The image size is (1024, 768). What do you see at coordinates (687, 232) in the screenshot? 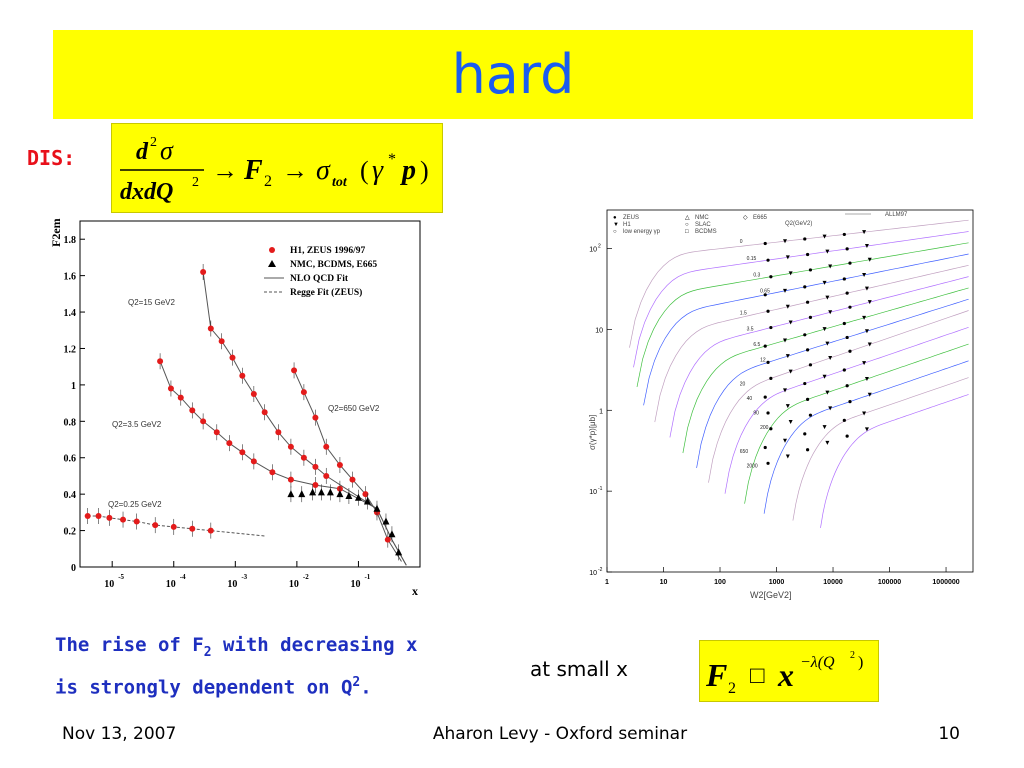
I see `sigma-legend-symbol: □` at bounding box center [687, 232].